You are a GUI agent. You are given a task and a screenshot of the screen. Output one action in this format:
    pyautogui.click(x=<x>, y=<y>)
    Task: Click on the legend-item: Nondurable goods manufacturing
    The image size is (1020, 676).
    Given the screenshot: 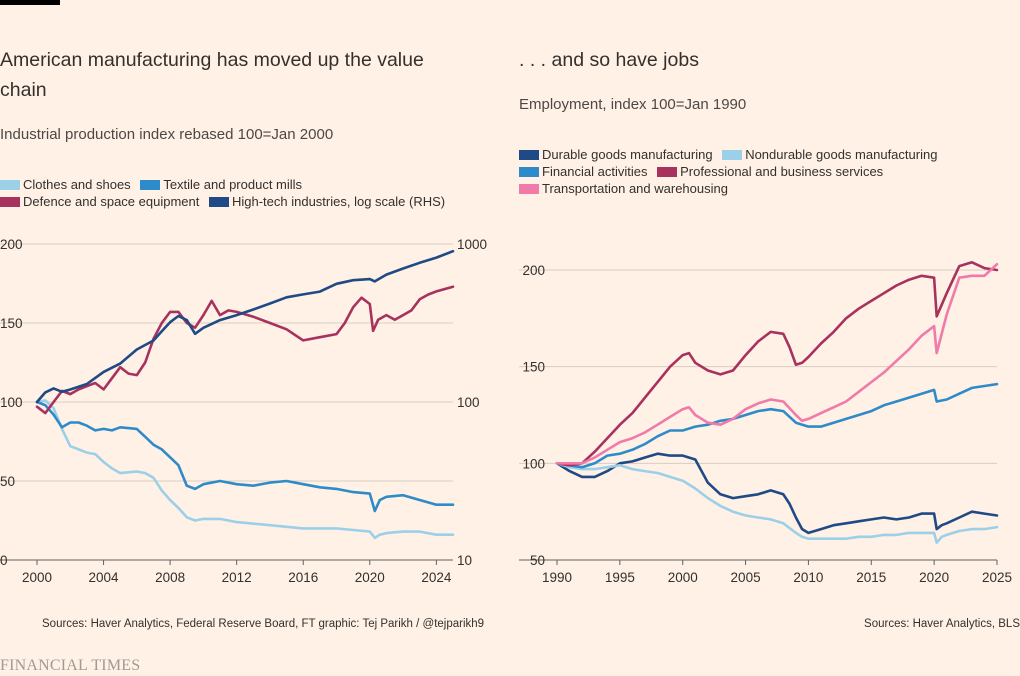 What is the action you would take?
    pyautogui.click(x=829, y=154)
    